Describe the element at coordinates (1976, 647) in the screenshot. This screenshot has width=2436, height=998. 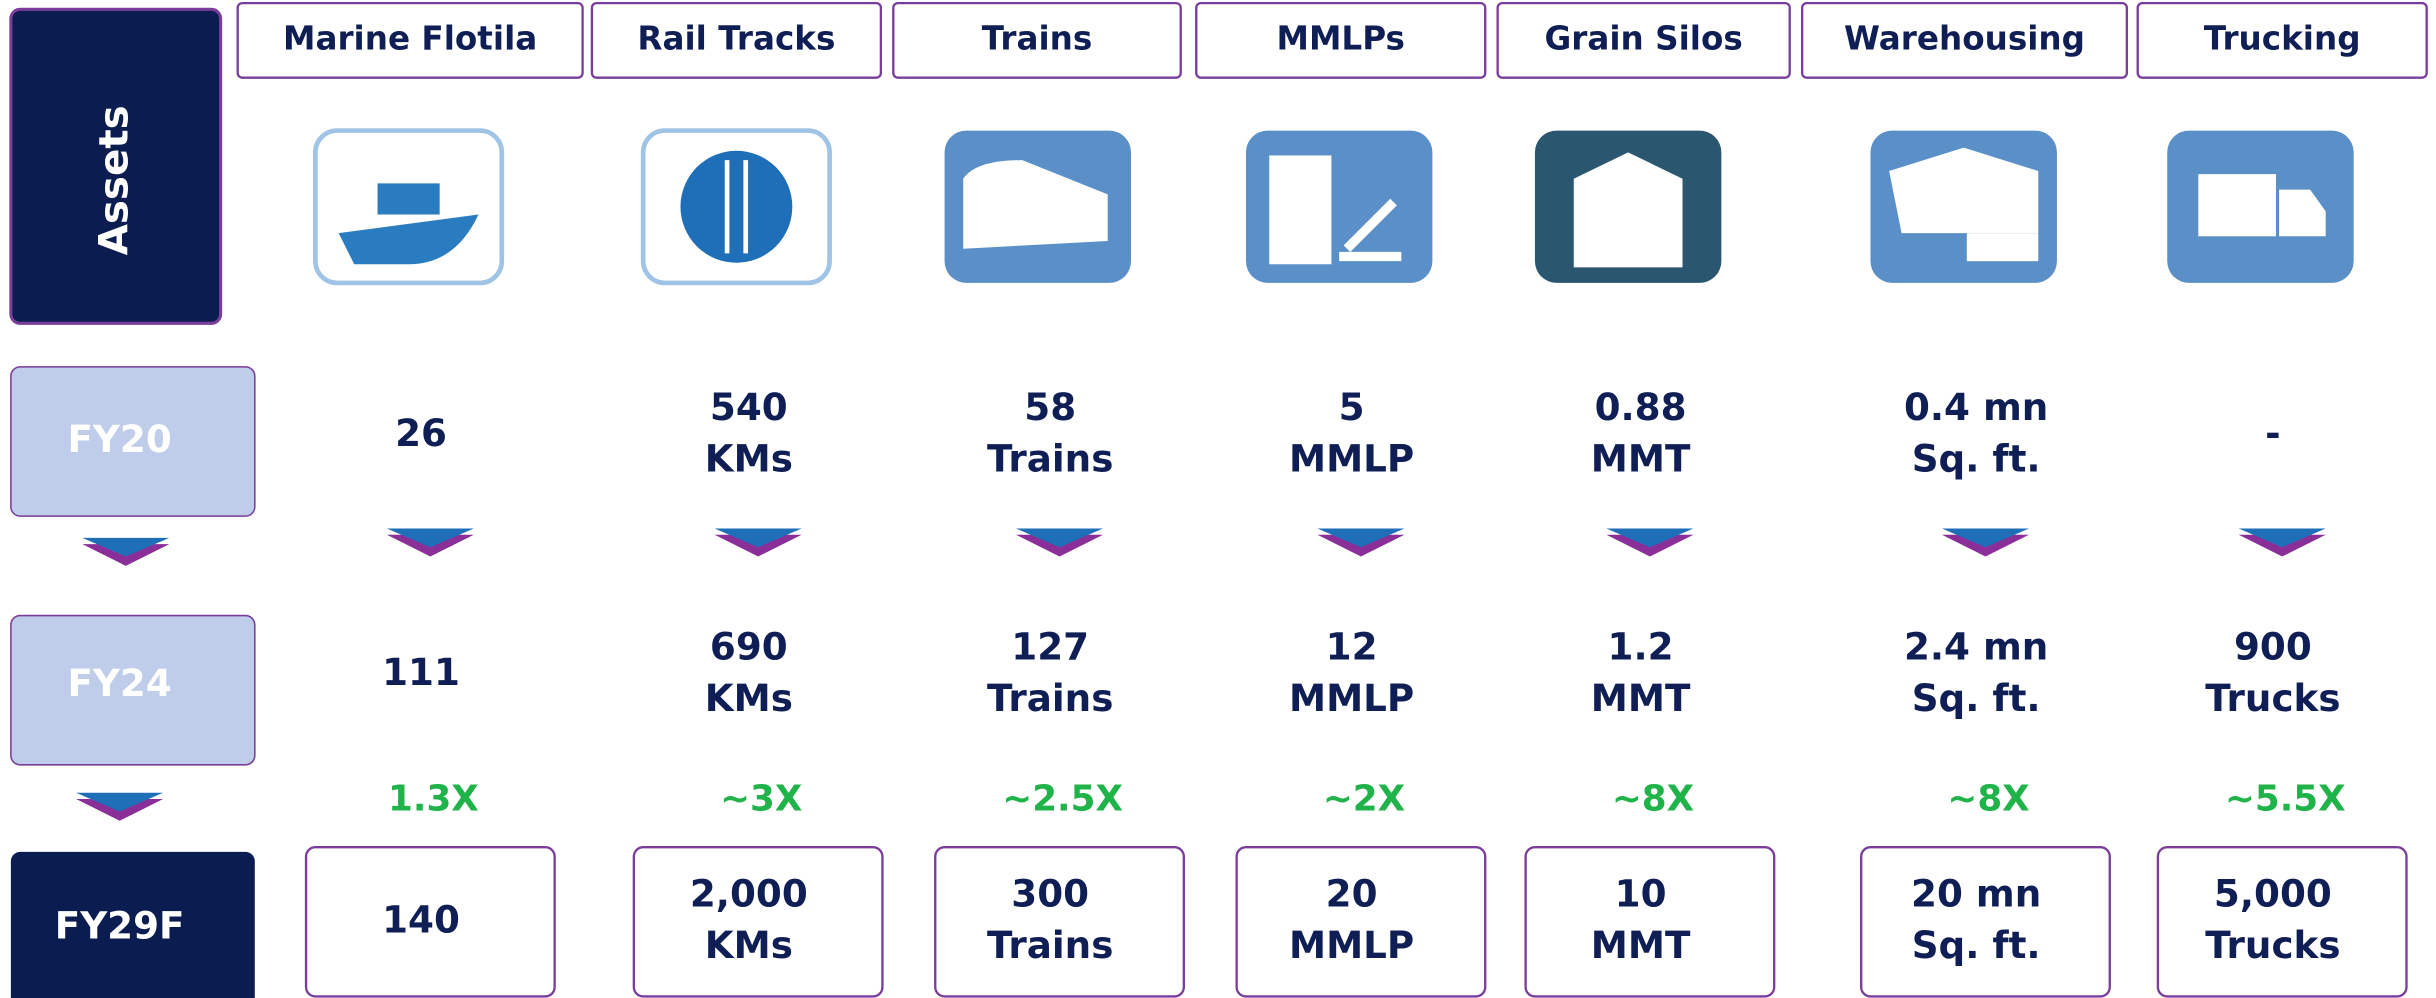
I see `cell-text: 2.4 mn` at that location.